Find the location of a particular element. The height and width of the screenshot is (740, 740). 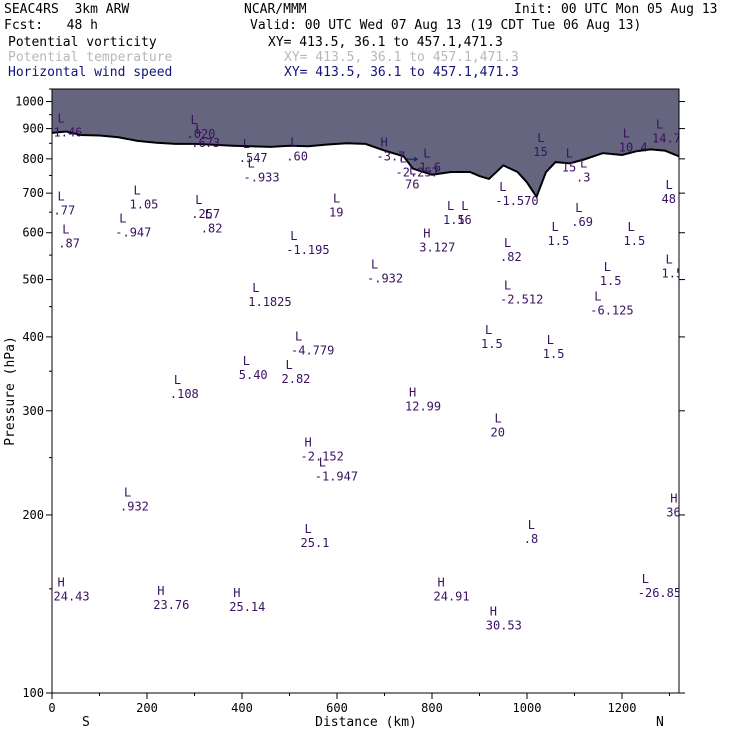

extremum-value: 15 is located at coordinates (540, 152).